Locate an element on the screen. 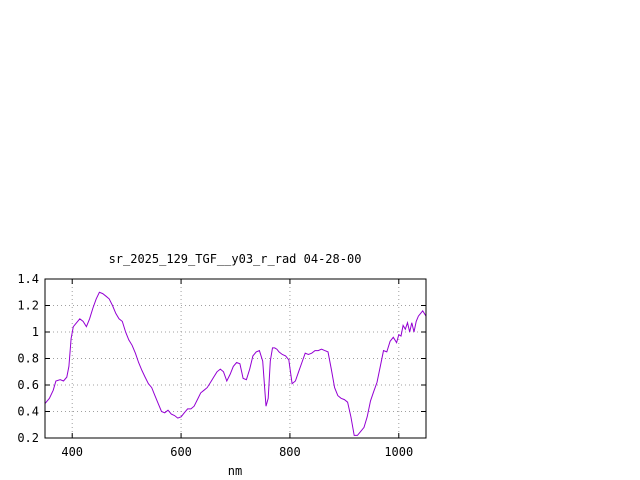 The width and height of the screenshot is (640, 480). y-tick-label: 1.2 is located at coordinates (28, 306).